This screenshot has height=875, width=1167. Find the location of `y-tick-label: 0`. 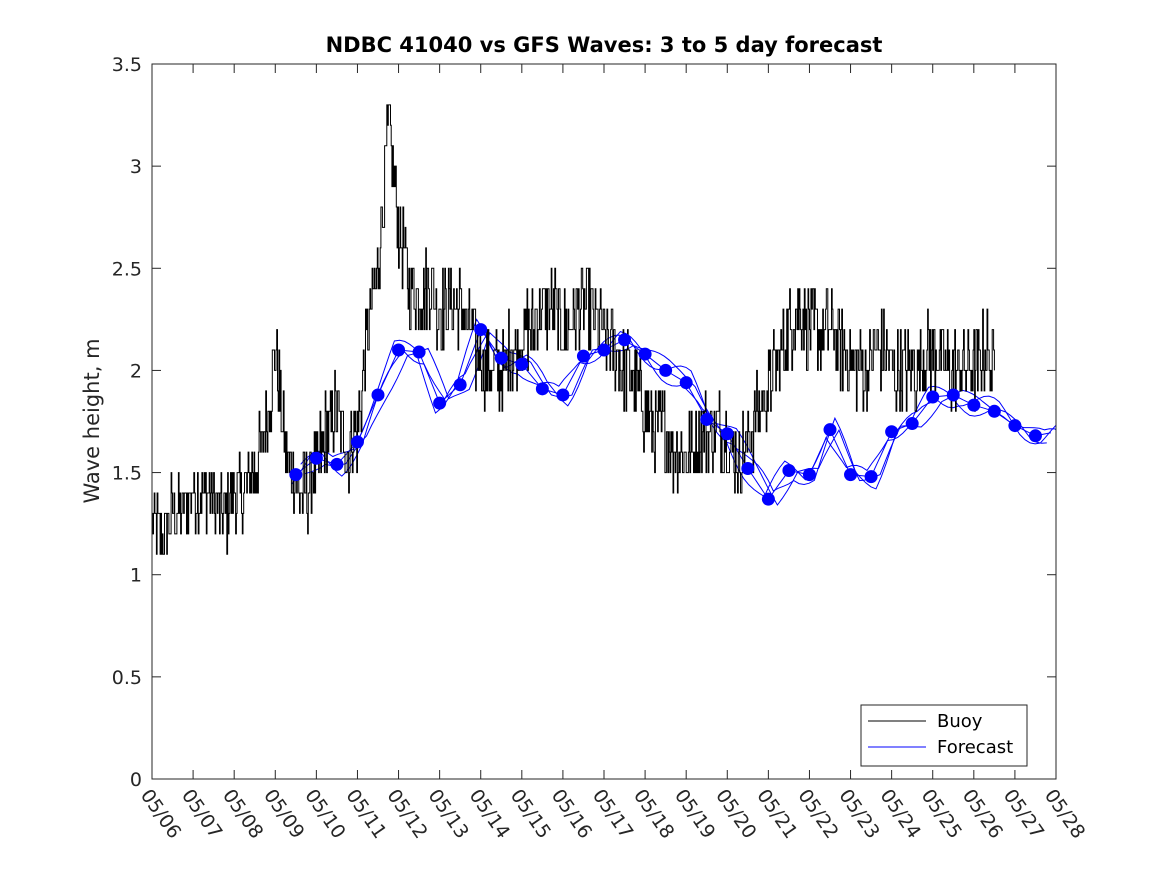

y-tick-label: 0 is located at coordinates (136, 780).